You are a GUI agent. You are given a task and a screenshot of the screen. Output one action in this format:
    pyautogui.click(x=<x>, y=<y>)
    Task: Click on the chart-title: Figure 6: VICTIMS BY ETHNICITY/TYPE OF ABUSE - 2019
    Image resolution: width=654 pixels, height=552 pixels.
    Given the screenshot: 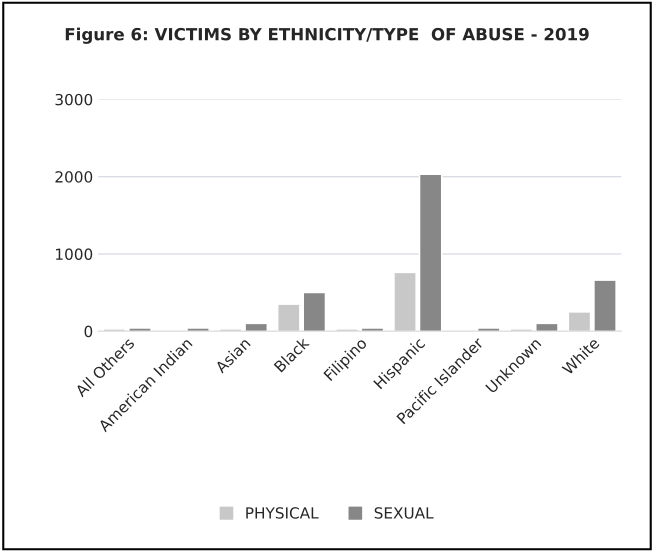 What is the action you would take?
    pyautogui.click(x=327, y=36)
    